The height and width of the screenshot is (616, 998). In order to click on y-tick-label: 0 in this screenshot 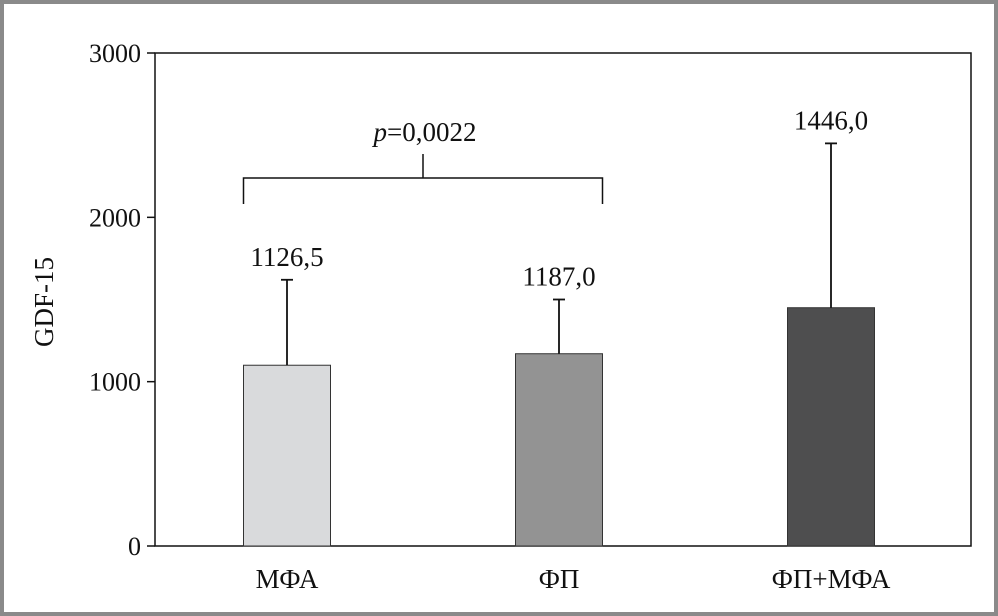, I will do `click(134, 546)`.